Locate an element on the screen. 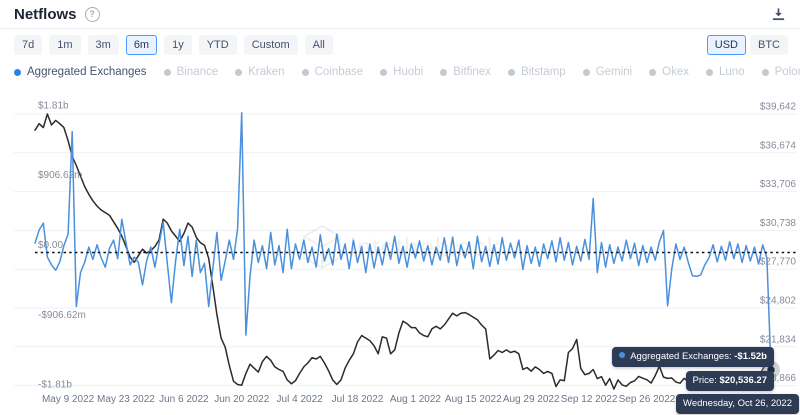 This screenshot has height=415, width=800. range-buttons: 7d 1m 3m 6m 1y YTD Custom All is located at coordinates (177, 45).